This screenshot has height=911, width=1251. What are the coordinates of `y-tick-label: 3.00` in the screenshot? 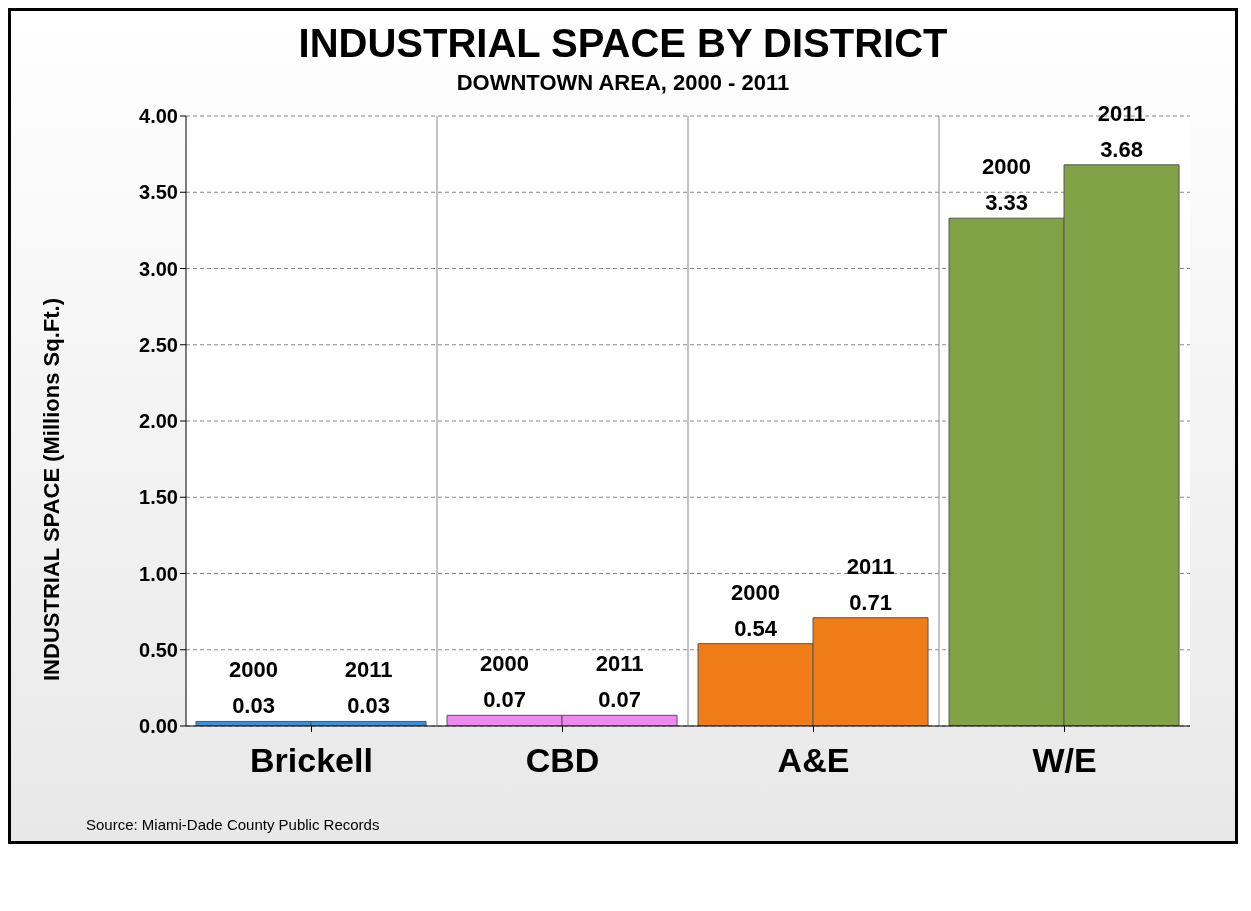 It's located at (158, 268).